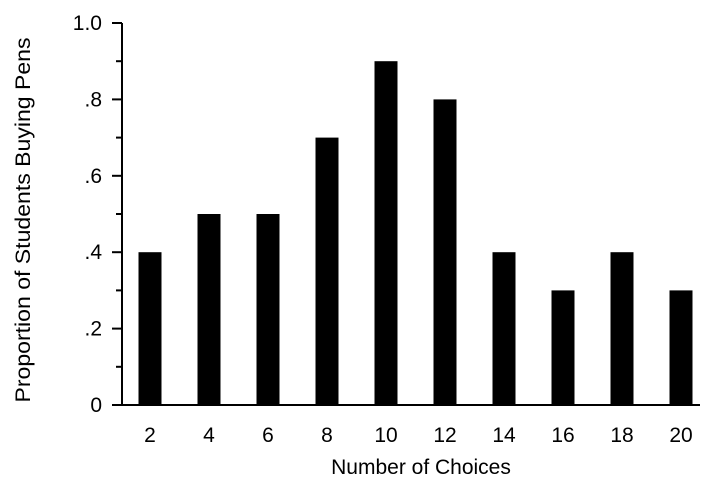 This screenshot has height=480, width=707. What do you see at coordinates (444, 435) in the screenshot?
I see `x-tick-label: 12` at bounding box center [444, 435].